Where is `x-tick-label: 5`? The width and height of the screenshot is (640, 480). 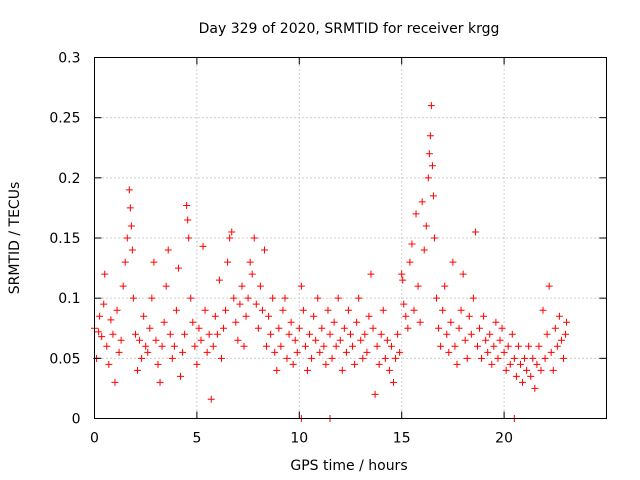 x-tick-label: 5 is located at coordinates (196, 439).